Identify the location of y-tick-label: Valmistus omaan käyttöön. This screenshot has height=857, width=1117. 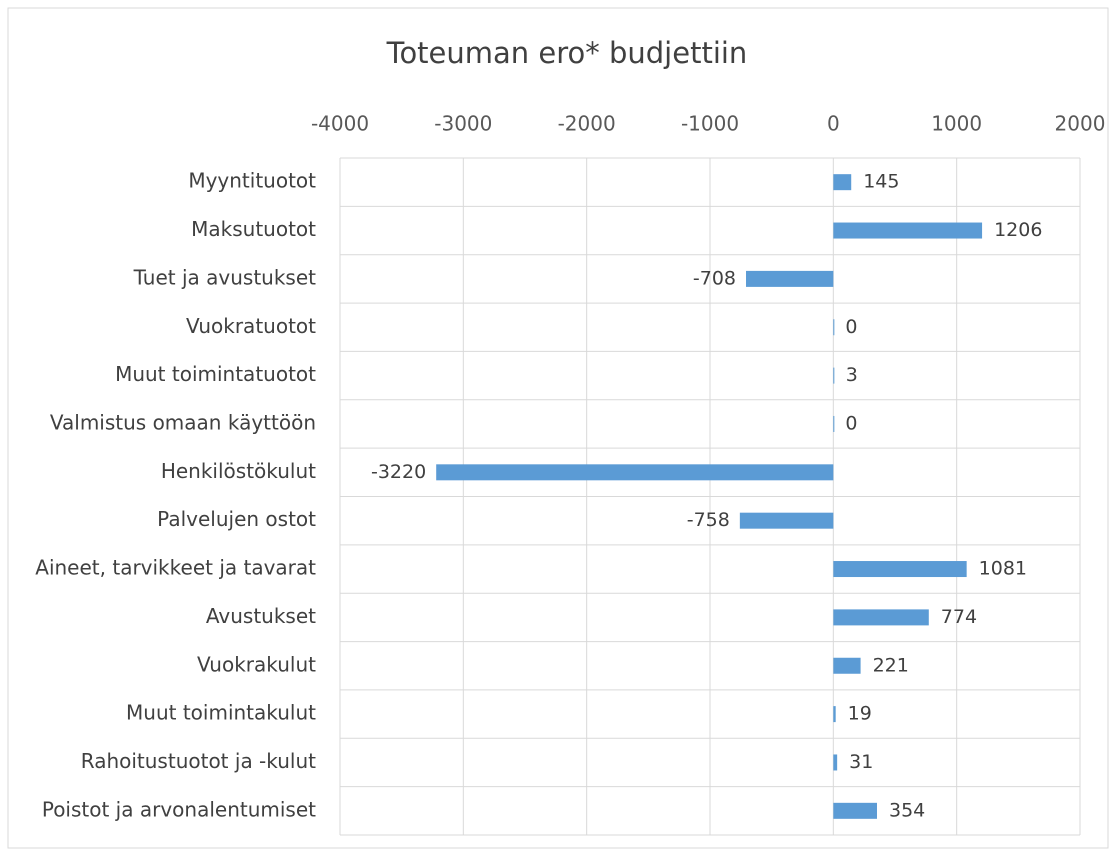
(183, 422).